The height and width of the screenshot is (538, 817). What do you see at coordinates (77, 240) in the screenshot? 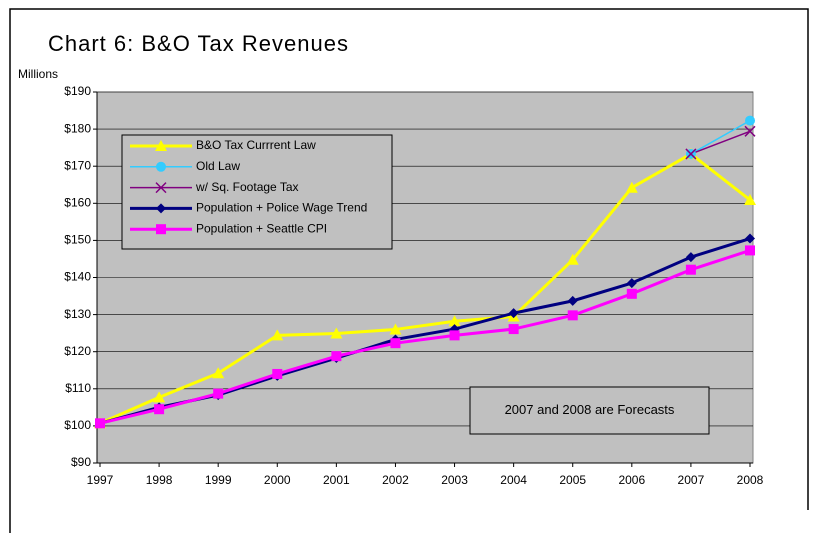
I see `y-tick-label: $150` at bounding box center [77, 240].